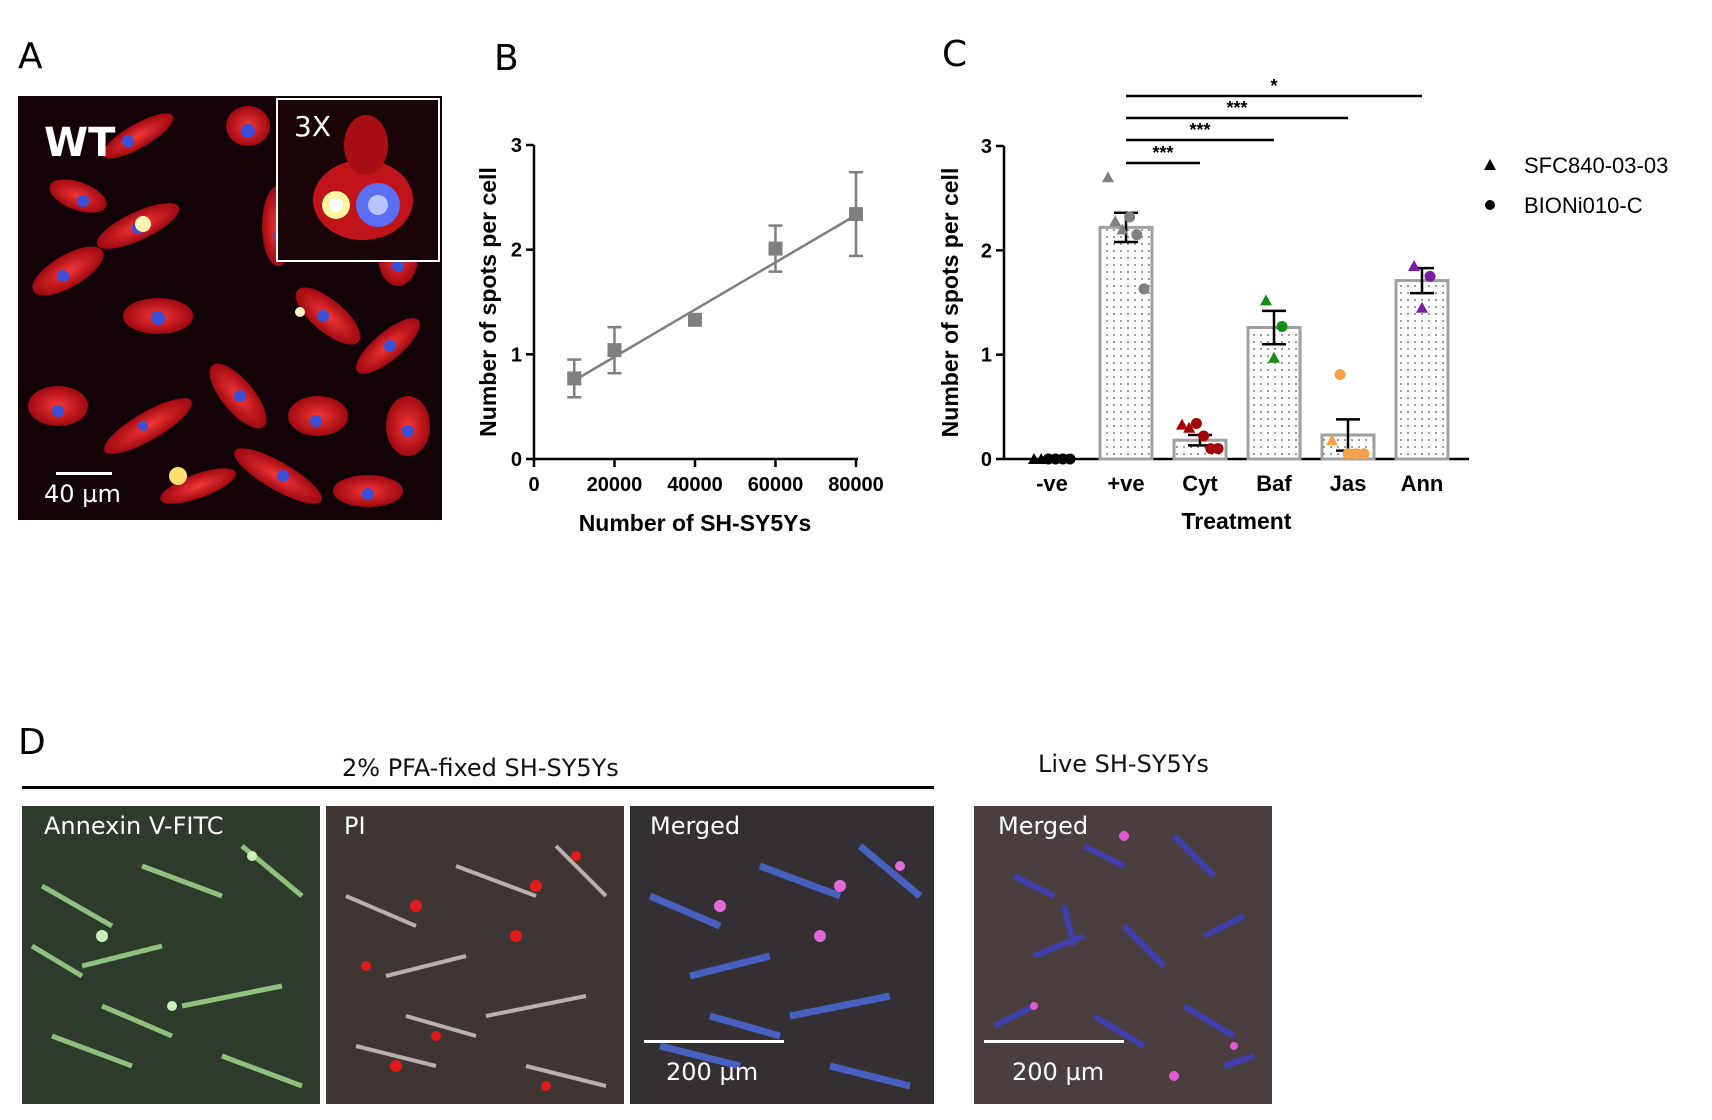  I want to click on significance-label: *, so click(1273, 86).